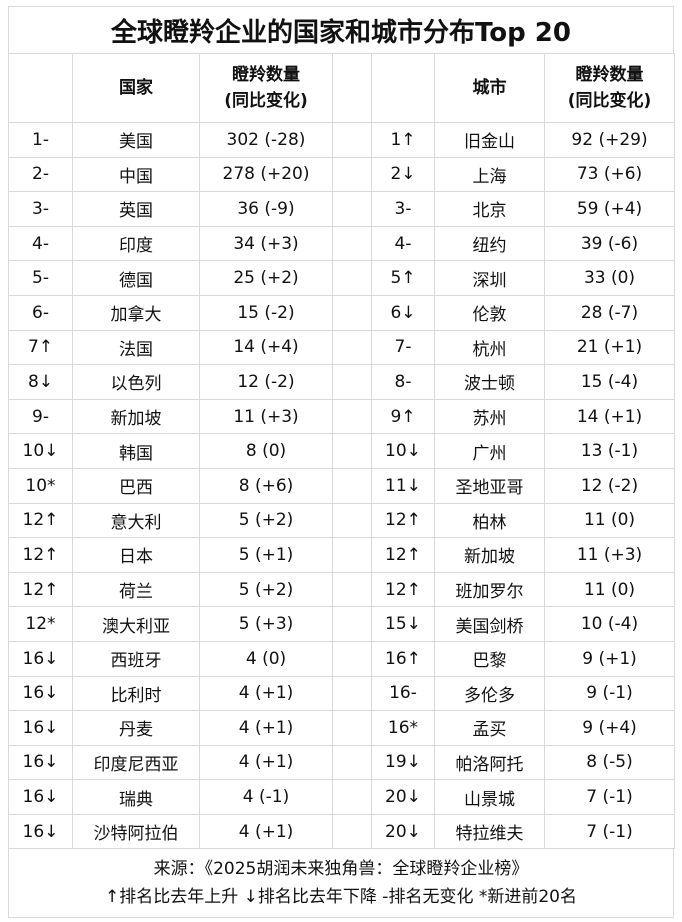 The height and width of the screenshot is (922, 682). What do you see at coordinates (403, 88) in the screenshot?
I see `header-rank` at bounding box center [403, 88].